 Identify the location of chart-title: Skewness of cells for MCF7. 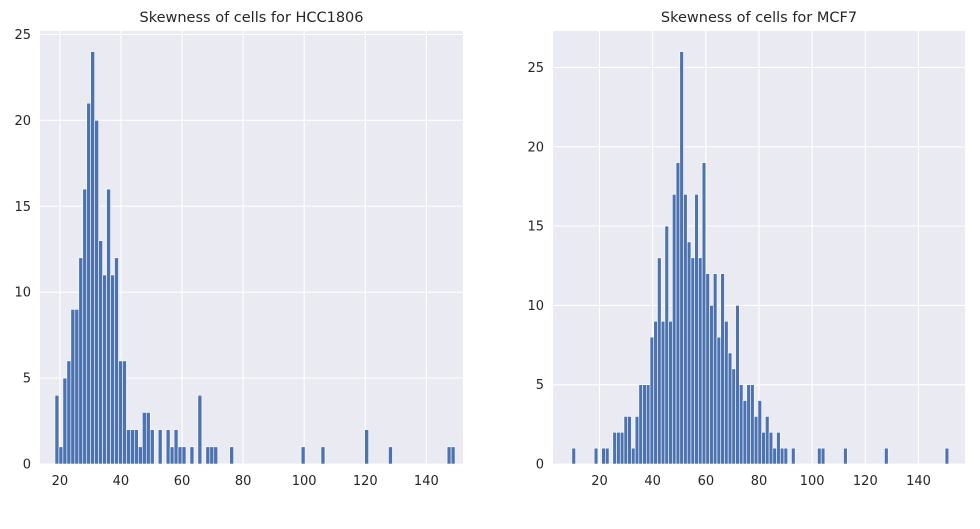
(759, 18).